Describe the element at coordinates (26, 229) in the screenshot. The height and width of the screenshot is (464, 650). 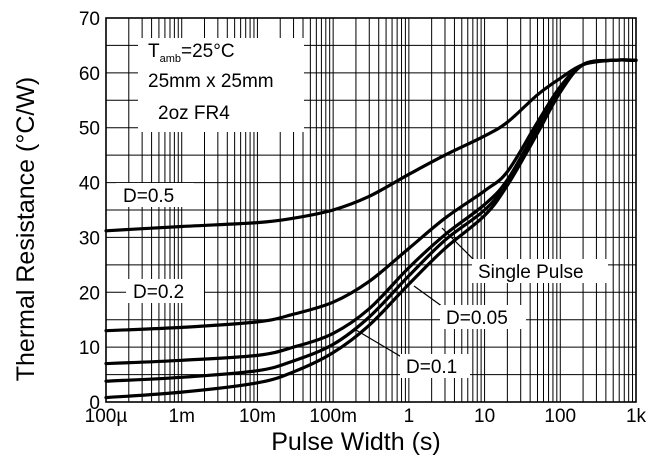
I see `y-axis-title: Thermal Resistance (°C/W)` at that location.